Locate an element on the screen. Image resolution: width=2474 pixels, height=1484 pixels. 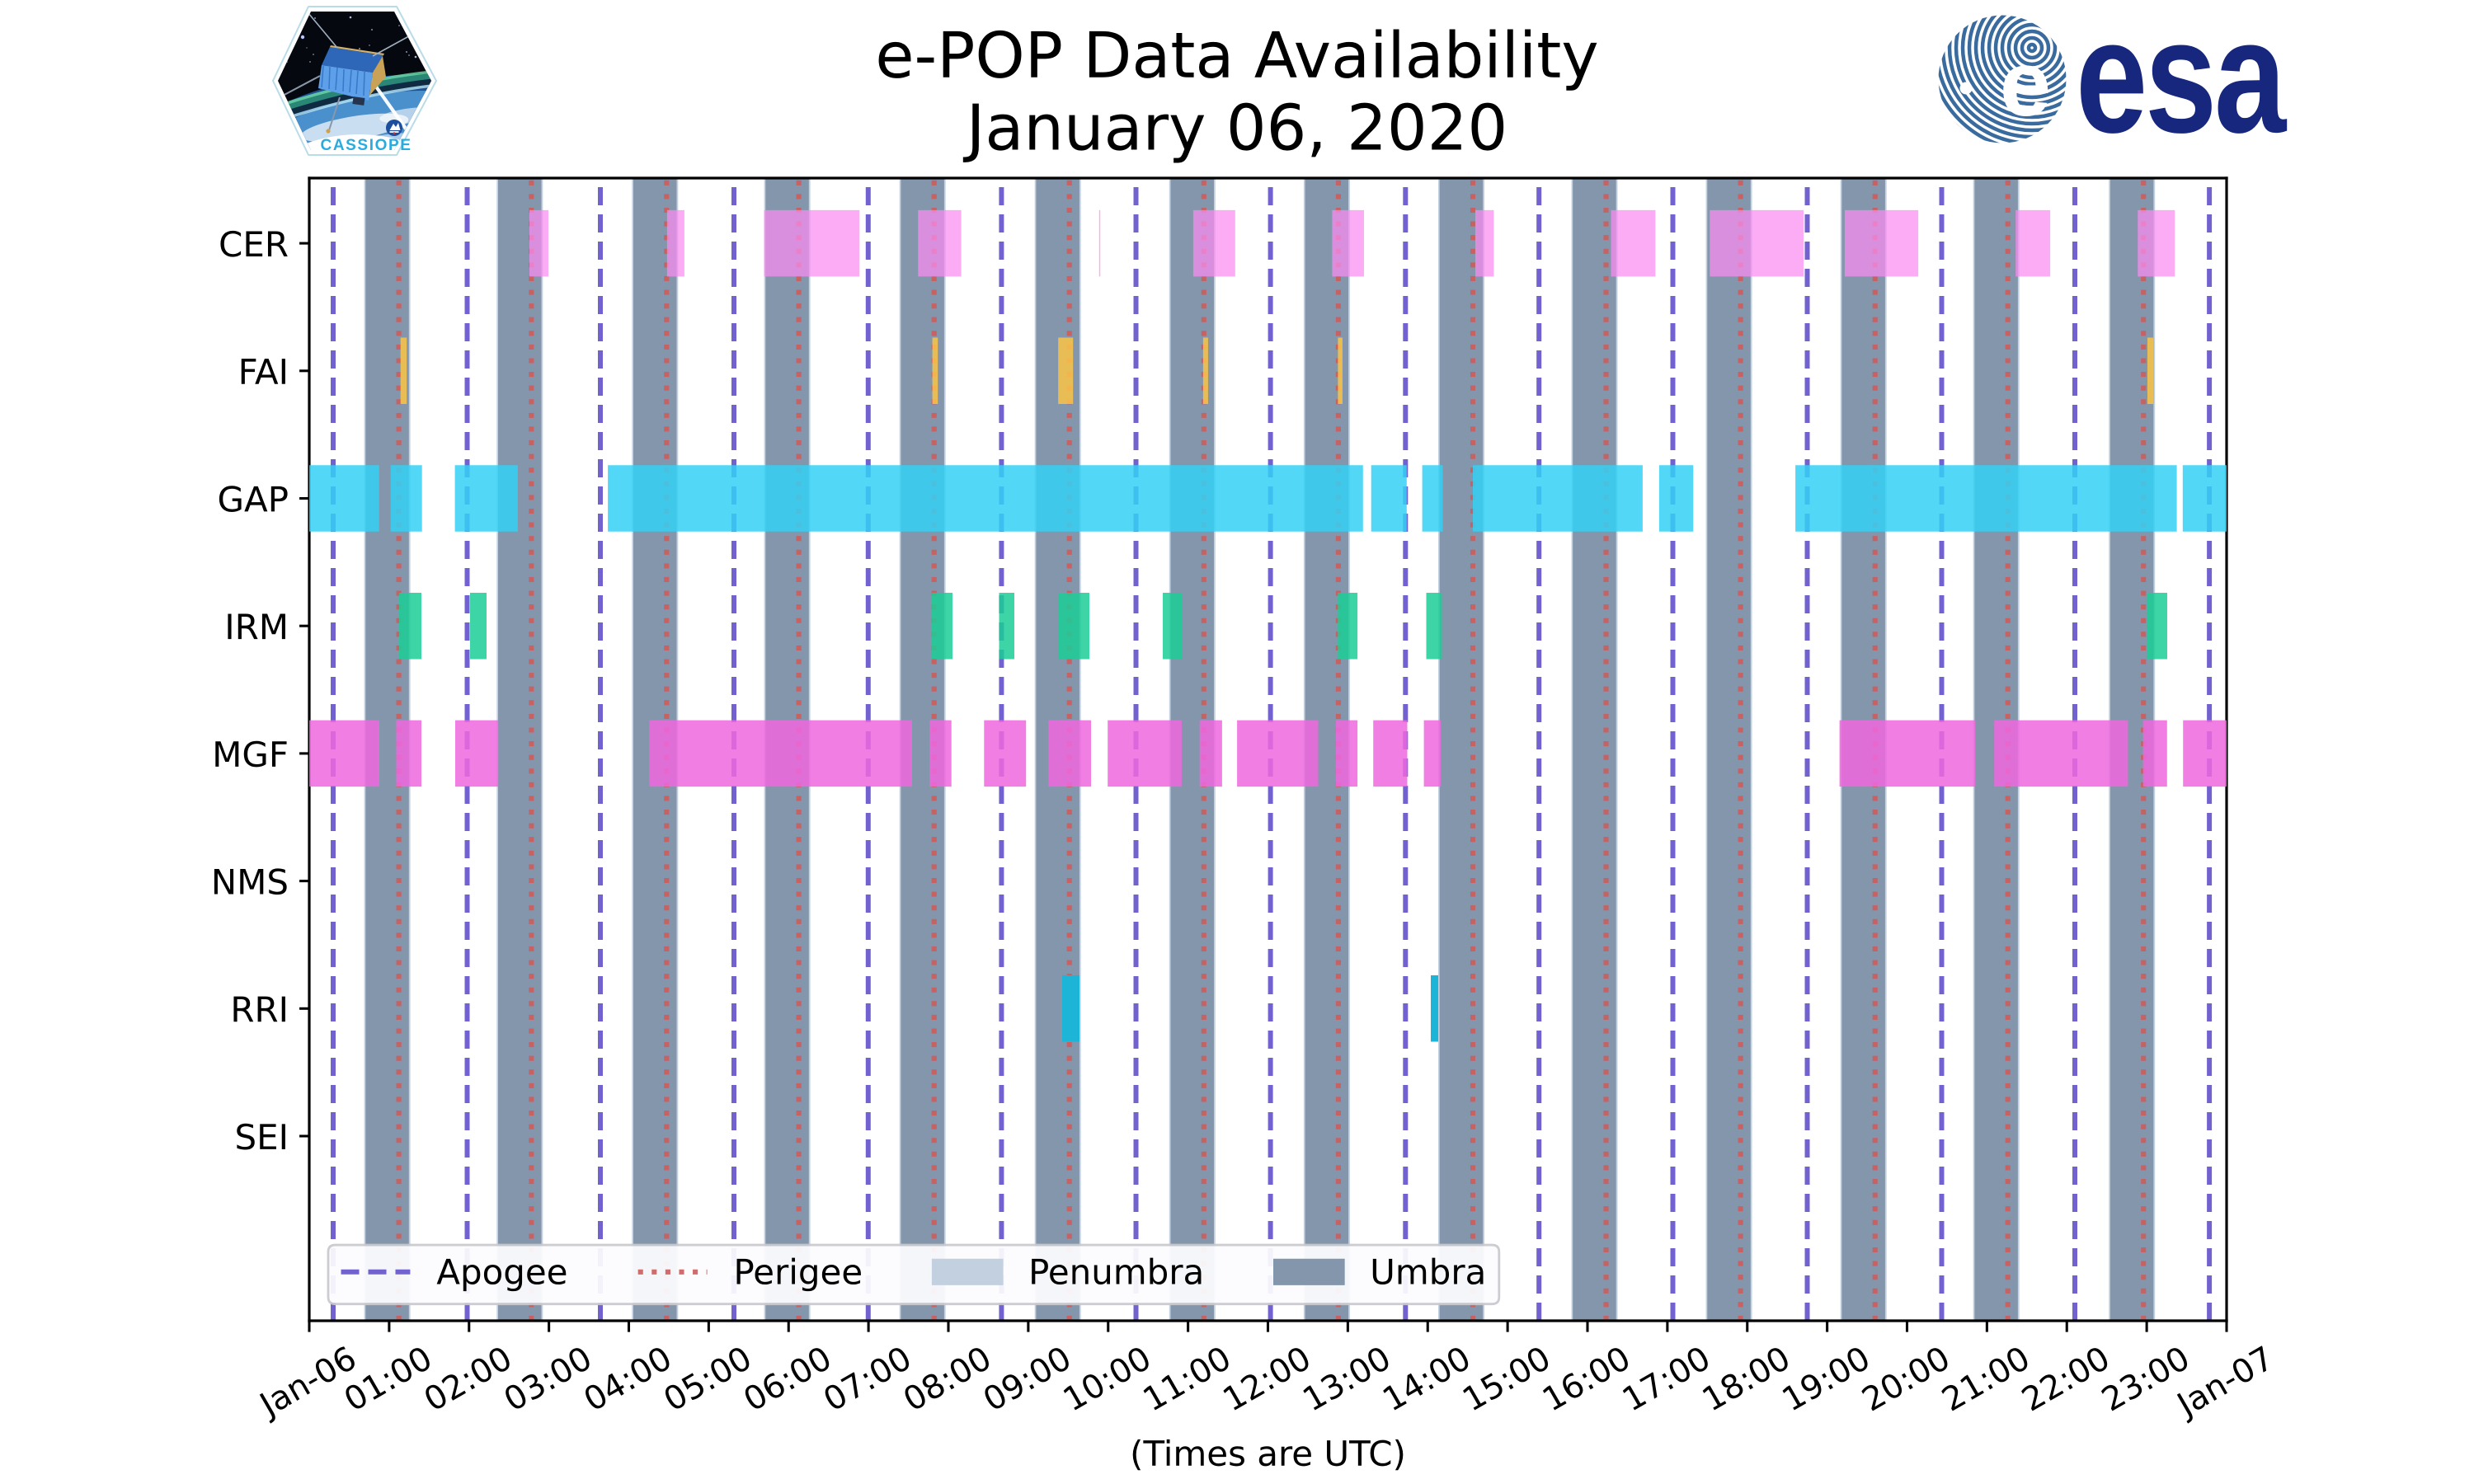
svg-text: CASSIOPE is located at coordinates (366, 145).